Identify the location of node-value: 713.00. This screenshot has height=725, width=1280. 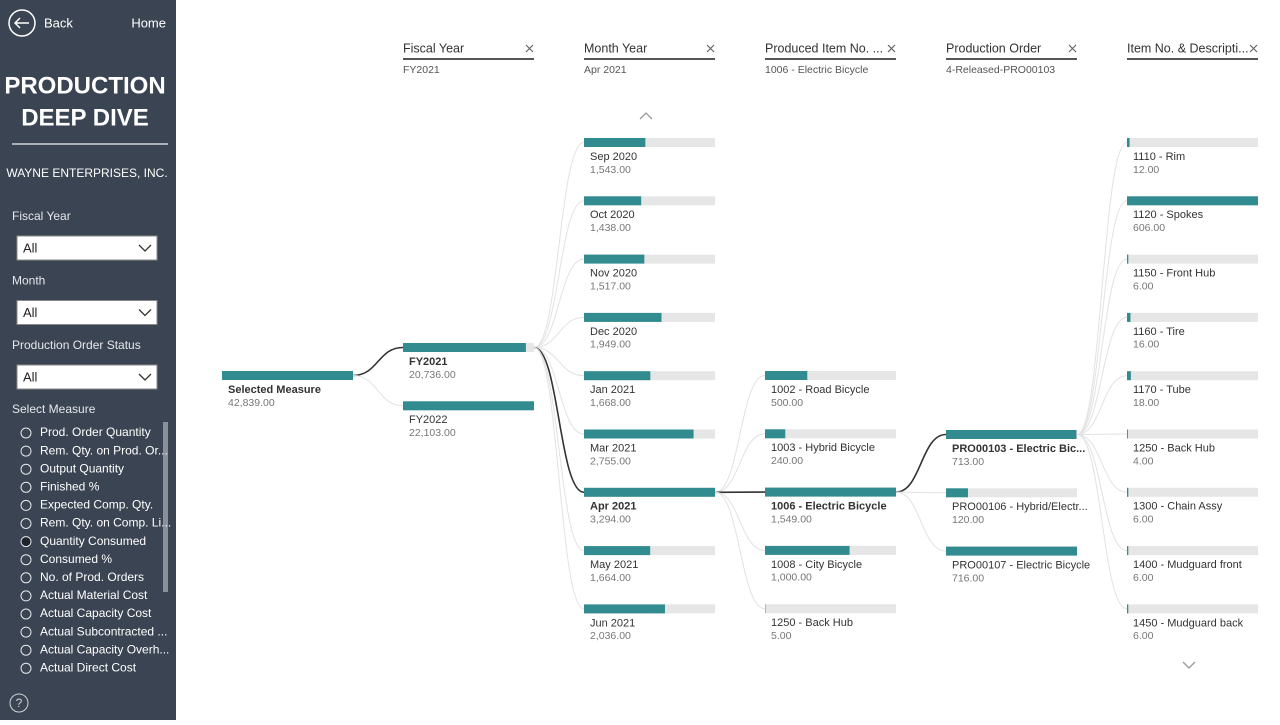
(968, 462).